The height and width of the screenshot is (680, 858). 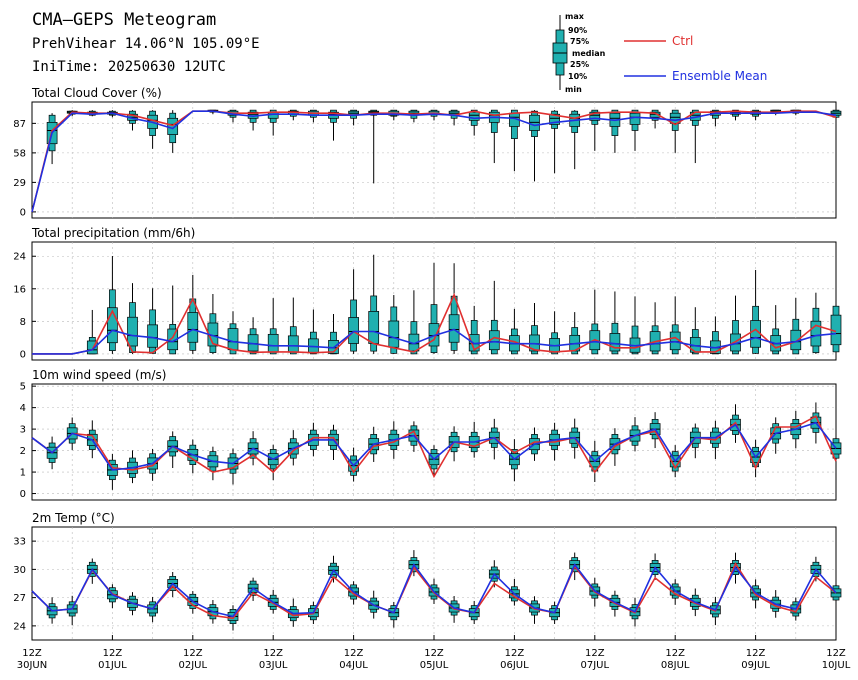 I want to click on y-tick-label: 1, so click(x=23, y=473).